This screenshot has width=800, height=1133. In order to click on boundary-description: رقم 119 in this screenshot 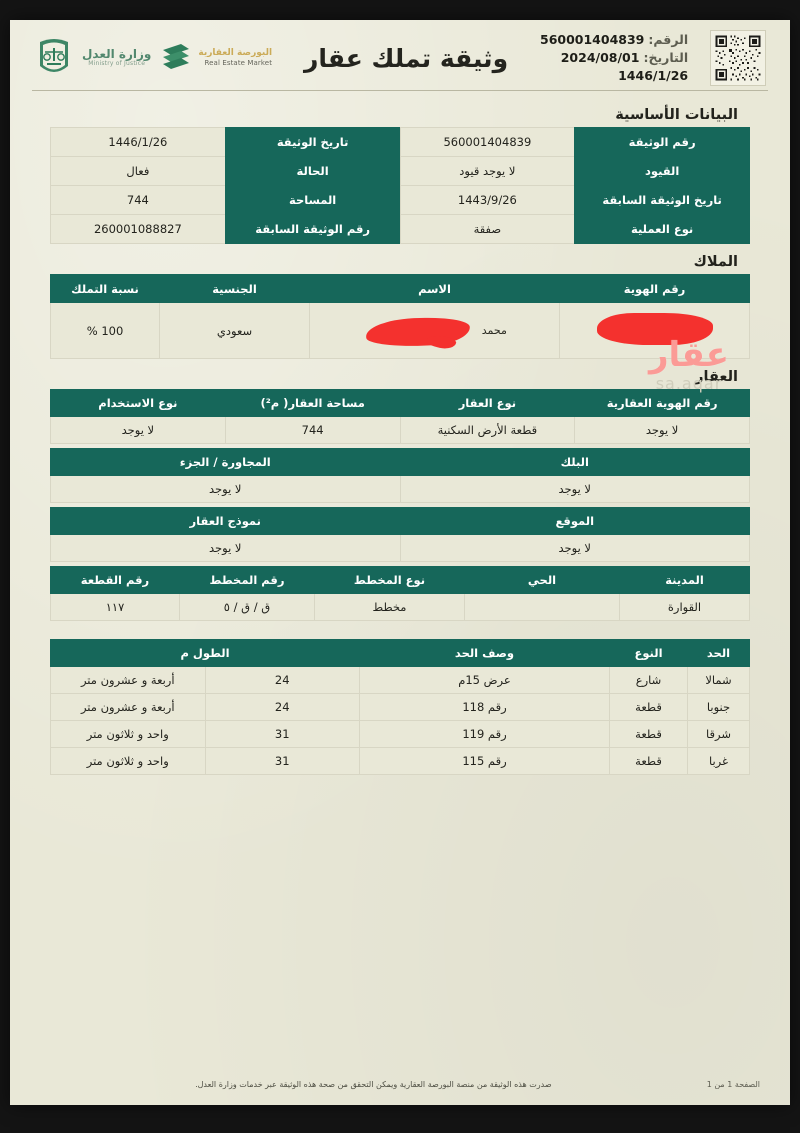, I will do `click(484, 734)`.